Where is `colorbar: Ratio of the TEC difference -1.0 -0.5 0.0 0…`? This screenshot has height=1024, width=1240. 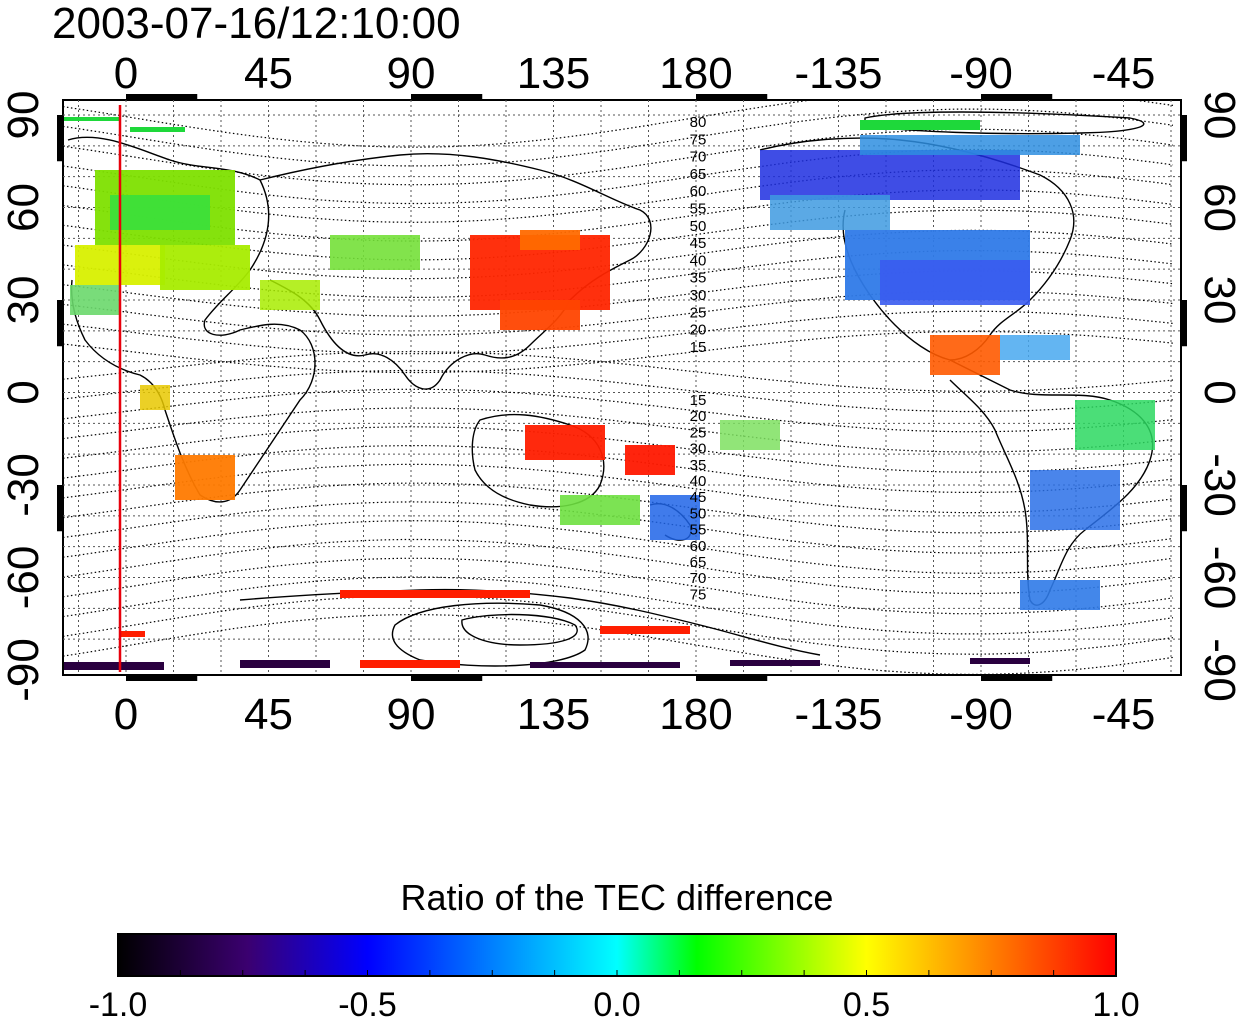
colorbar: Ratio of the TEC difference -1.0 -0.5 0.0 0… is located at coordinates (614, 950).